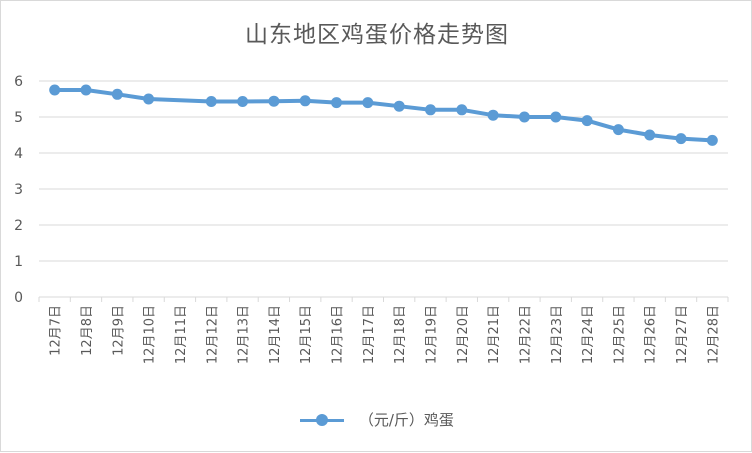 The height and width of the screenshot is (453, 752). I want to click on x-tick-label: 12月9日, so click(118, 330).